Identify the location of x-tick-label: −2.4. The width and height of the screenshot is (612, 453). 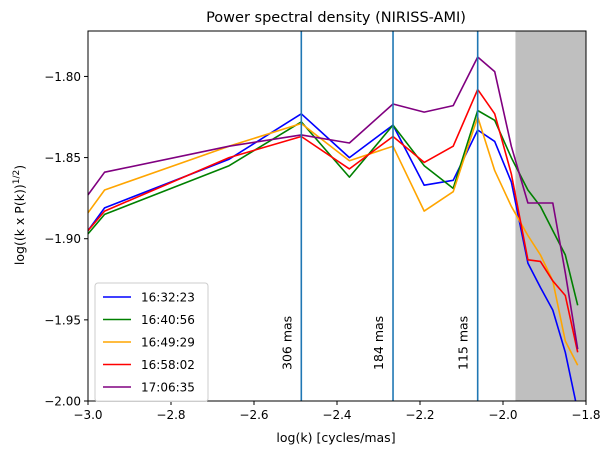
(336, 415).